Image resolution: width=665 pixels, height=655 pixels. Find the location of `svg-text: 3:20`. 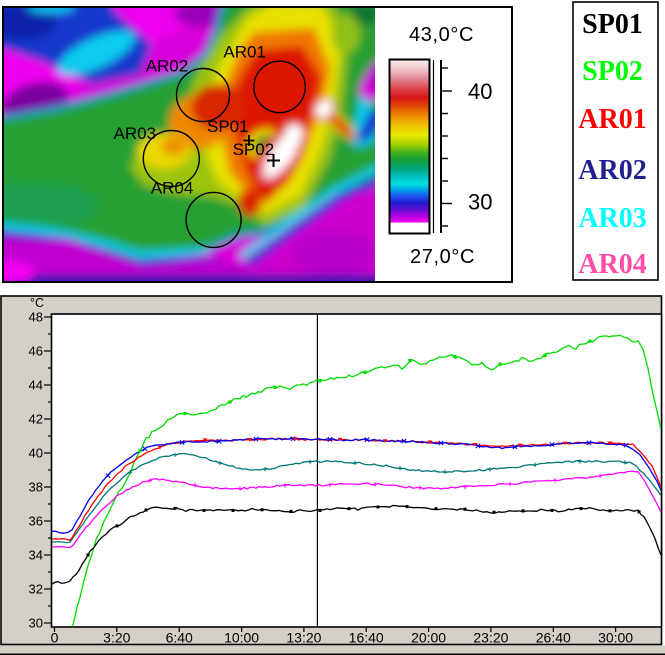

svg-text: 3:20 is located at coordinates (116, 638).